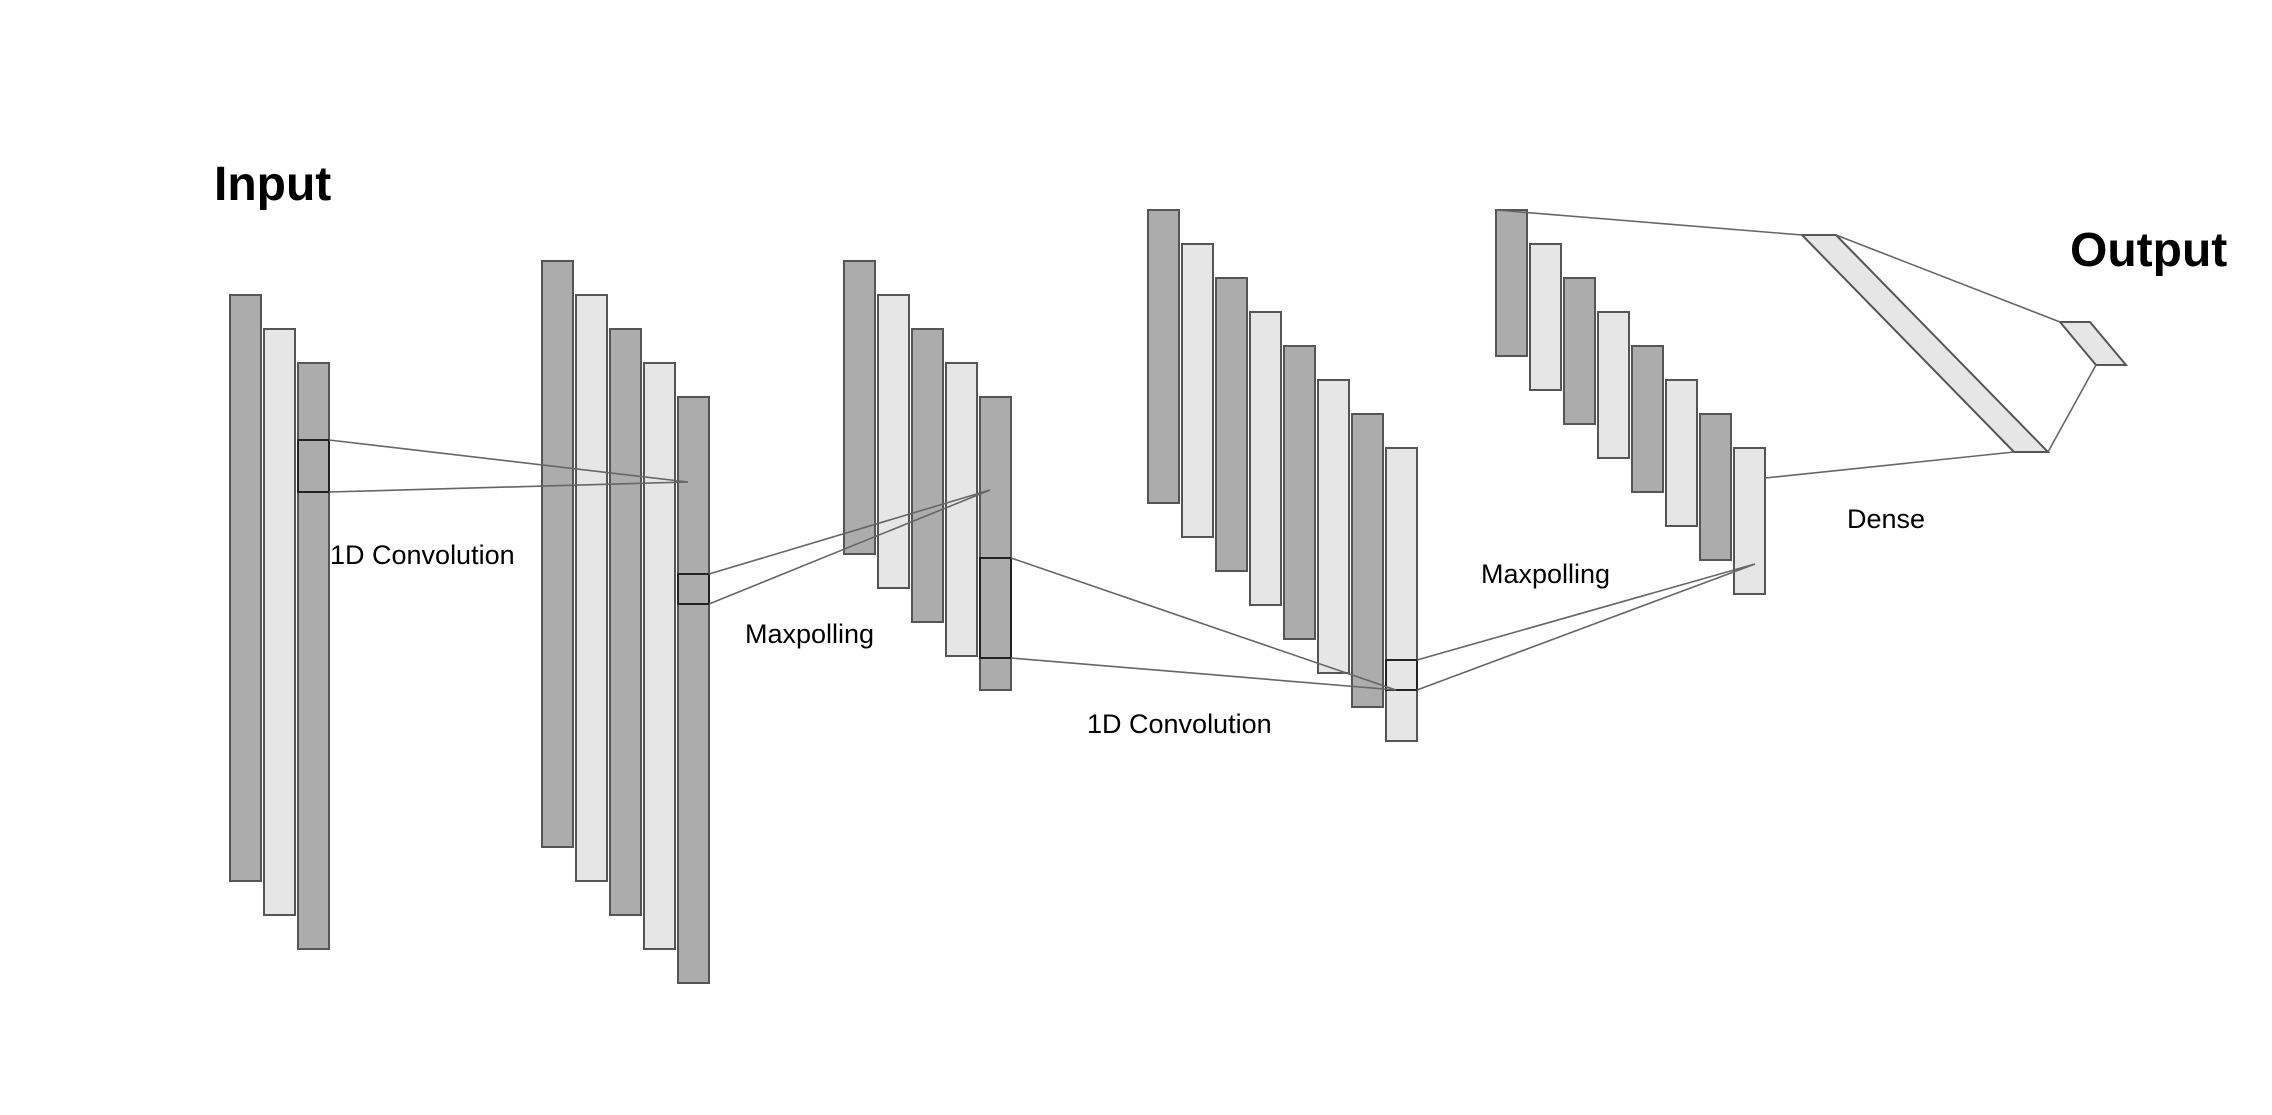 The image size is (2272, 1115). Describe the element at coordinates (422, 555) in the screenshot. I see `conv1-label: 1D Convolution` at that location.